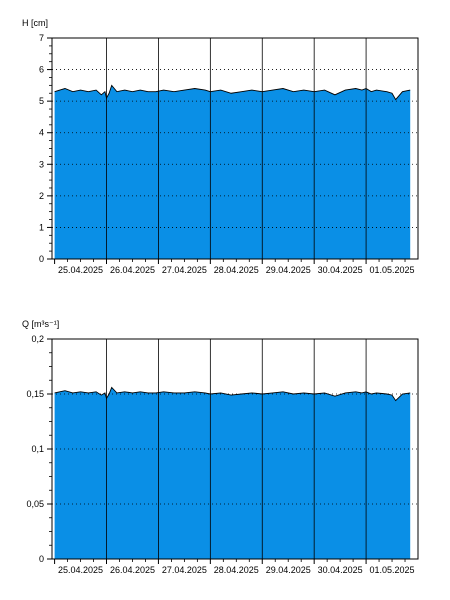  What do you see at coordinates (41, 227) in the screenshot?
I see `y-tick-label: 1` at bounding box center [41, 227].